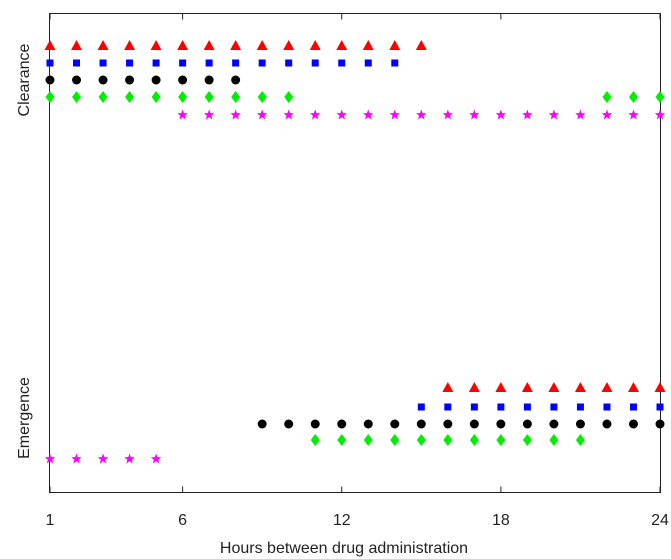 This screenshot has height=559, width=671. I want to click on y-category-label-clearance: Clearance, so click(24, 79).